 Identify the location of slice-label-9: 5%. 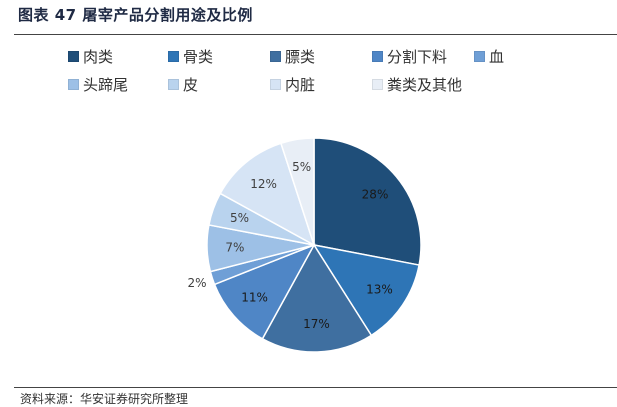
(301, 167).